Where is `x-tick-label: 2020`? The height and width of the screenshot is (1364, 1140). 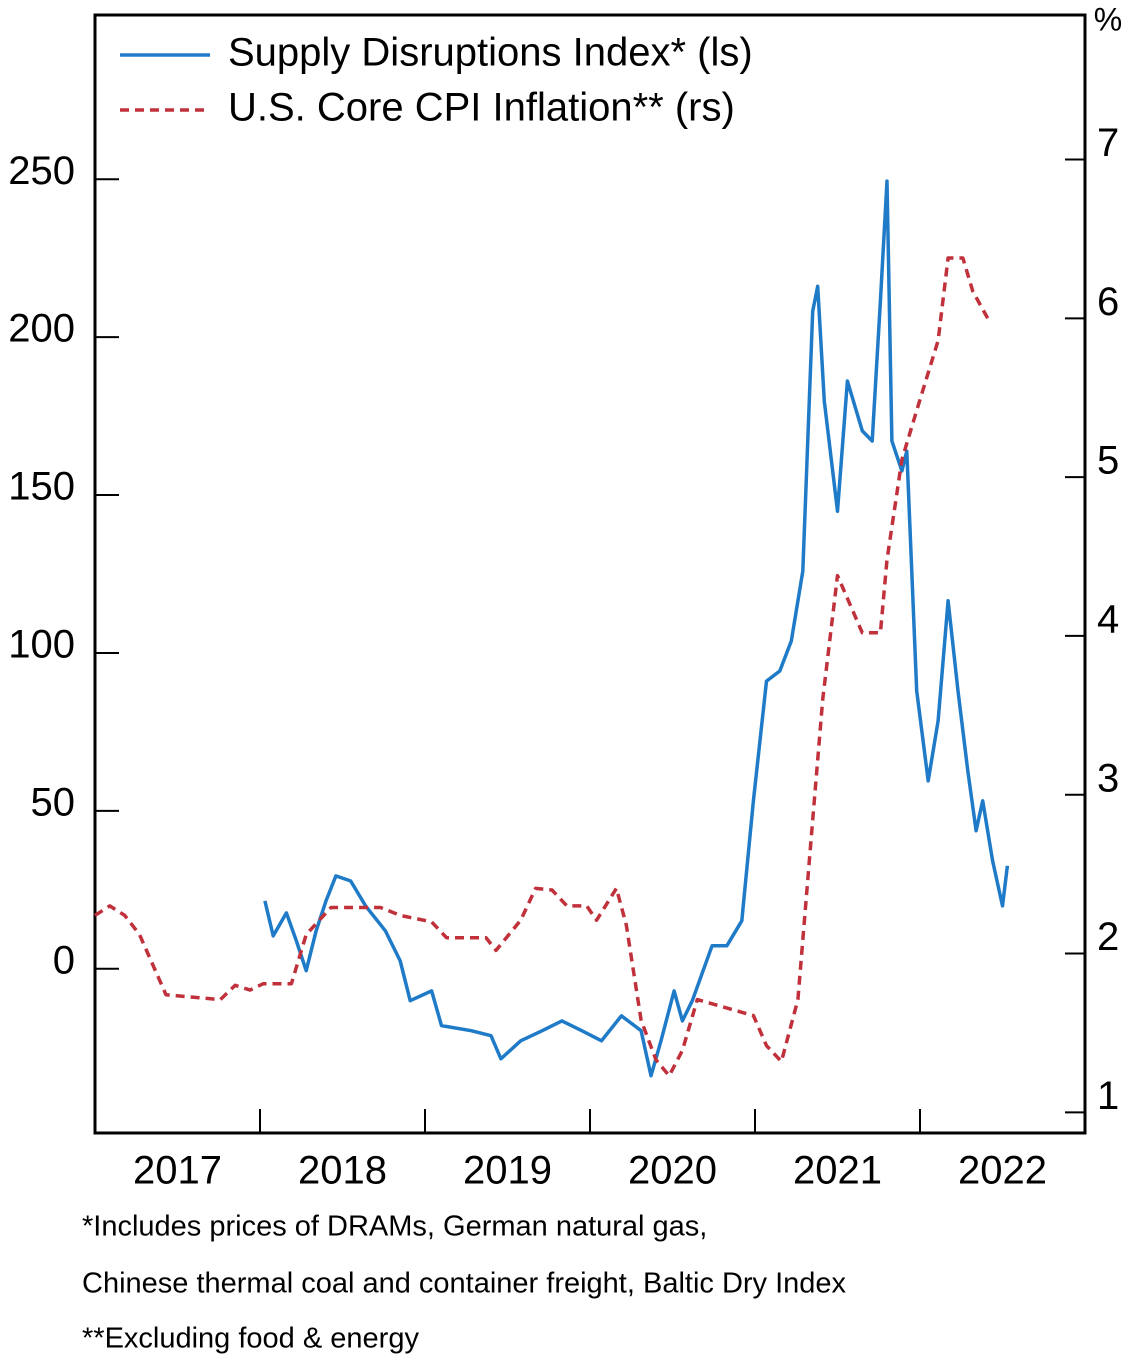 x-tick-label: 2020 is located at coordinates (672, 1171).